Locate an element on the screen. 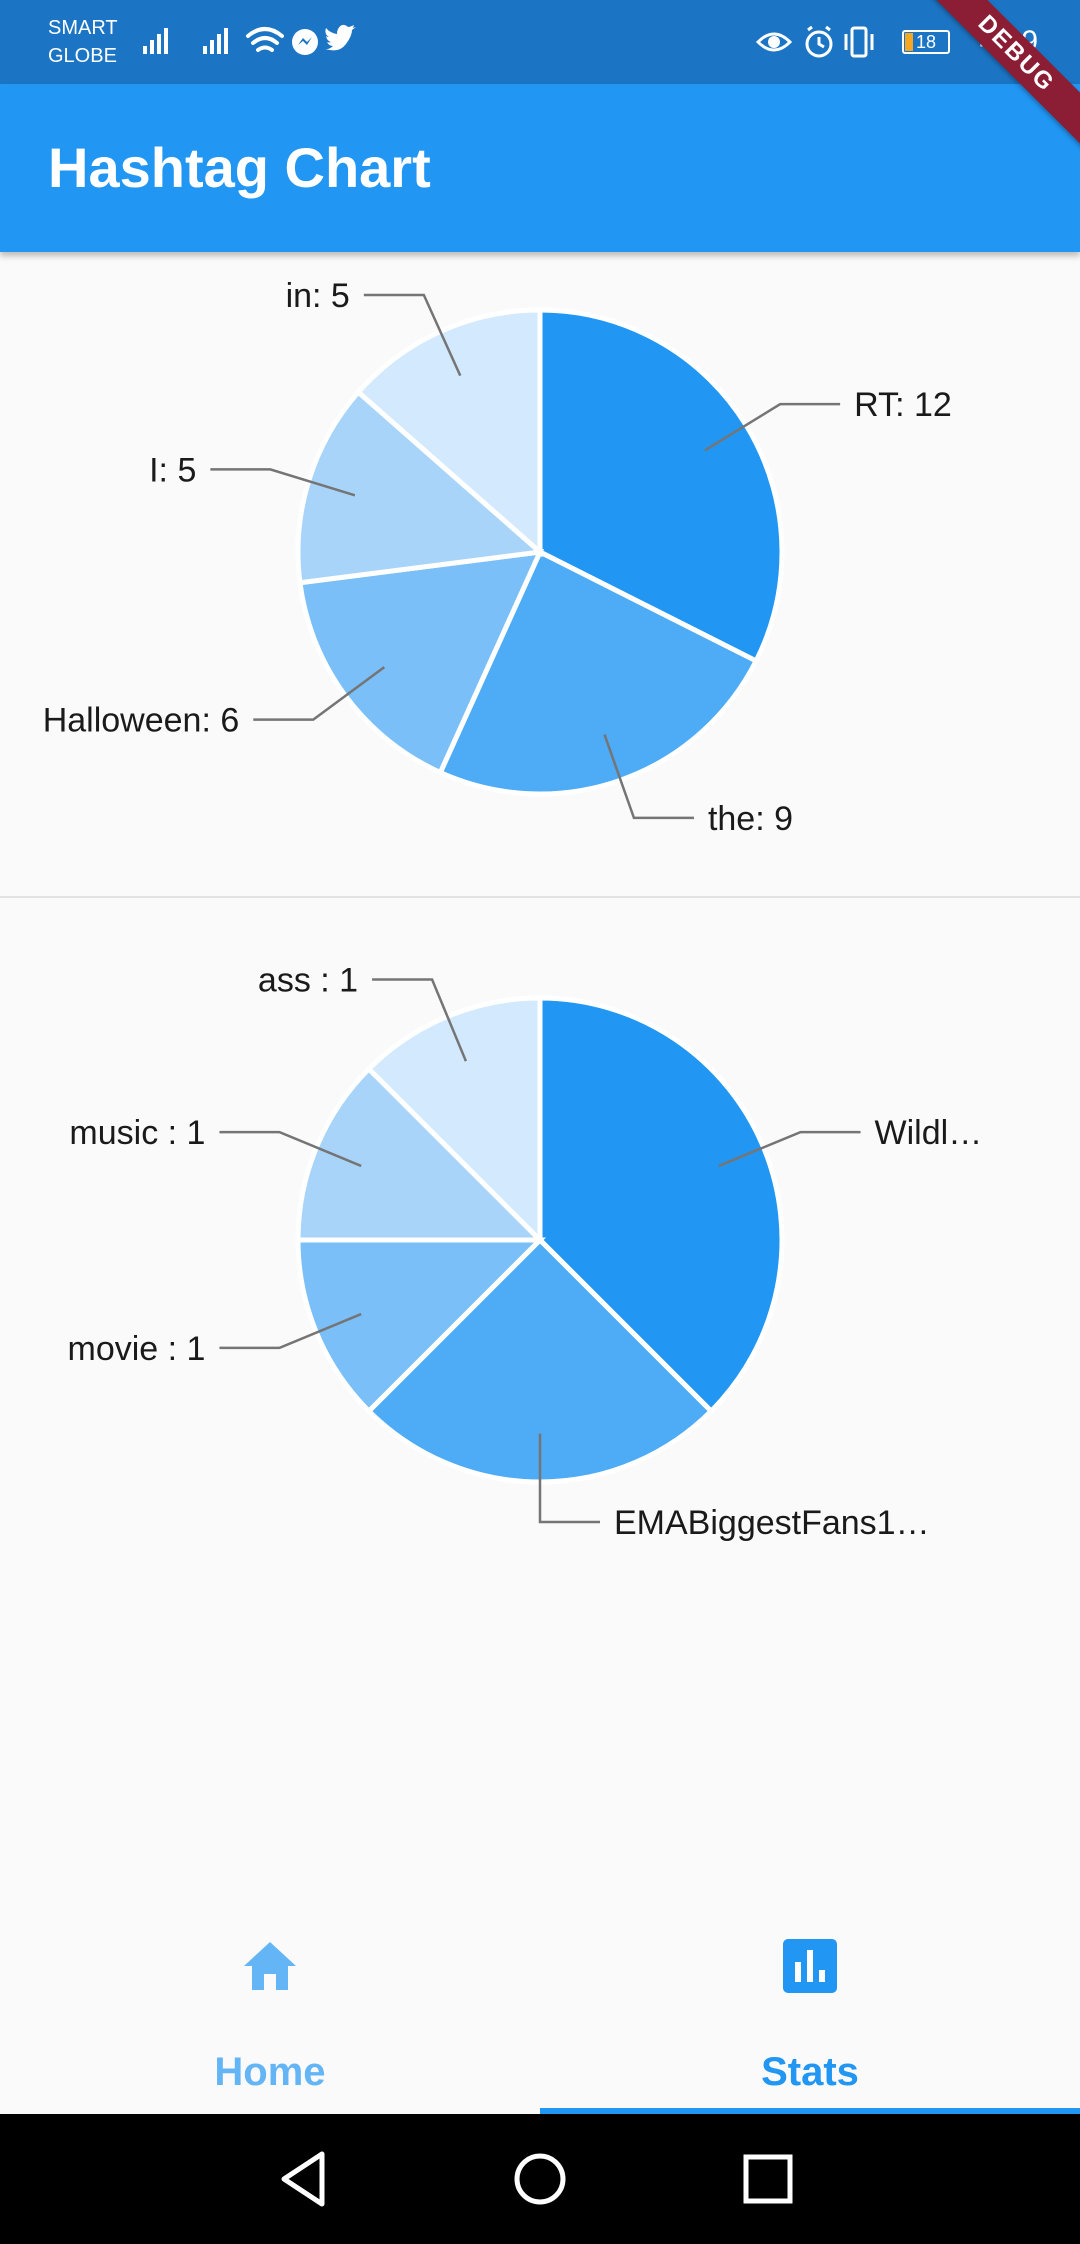 The image size is (1080, 2244). app-bar: Hashtag Chart is located at coordinates (540, 168).